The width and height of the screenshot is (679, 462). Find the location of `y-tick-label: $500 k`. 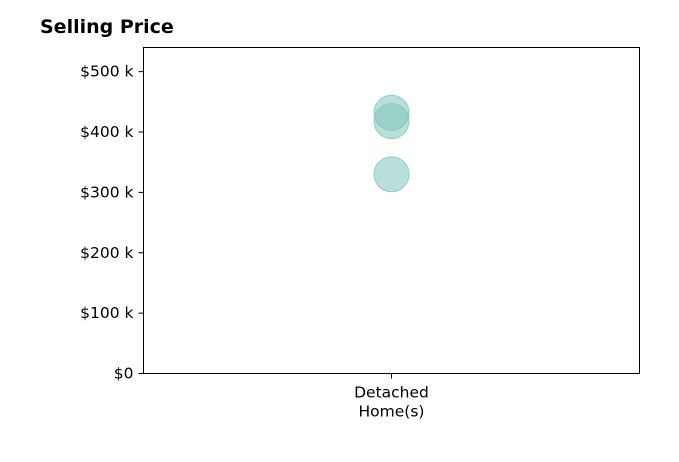

y-tick-label: $500 k is located at coordinates (106, 72).